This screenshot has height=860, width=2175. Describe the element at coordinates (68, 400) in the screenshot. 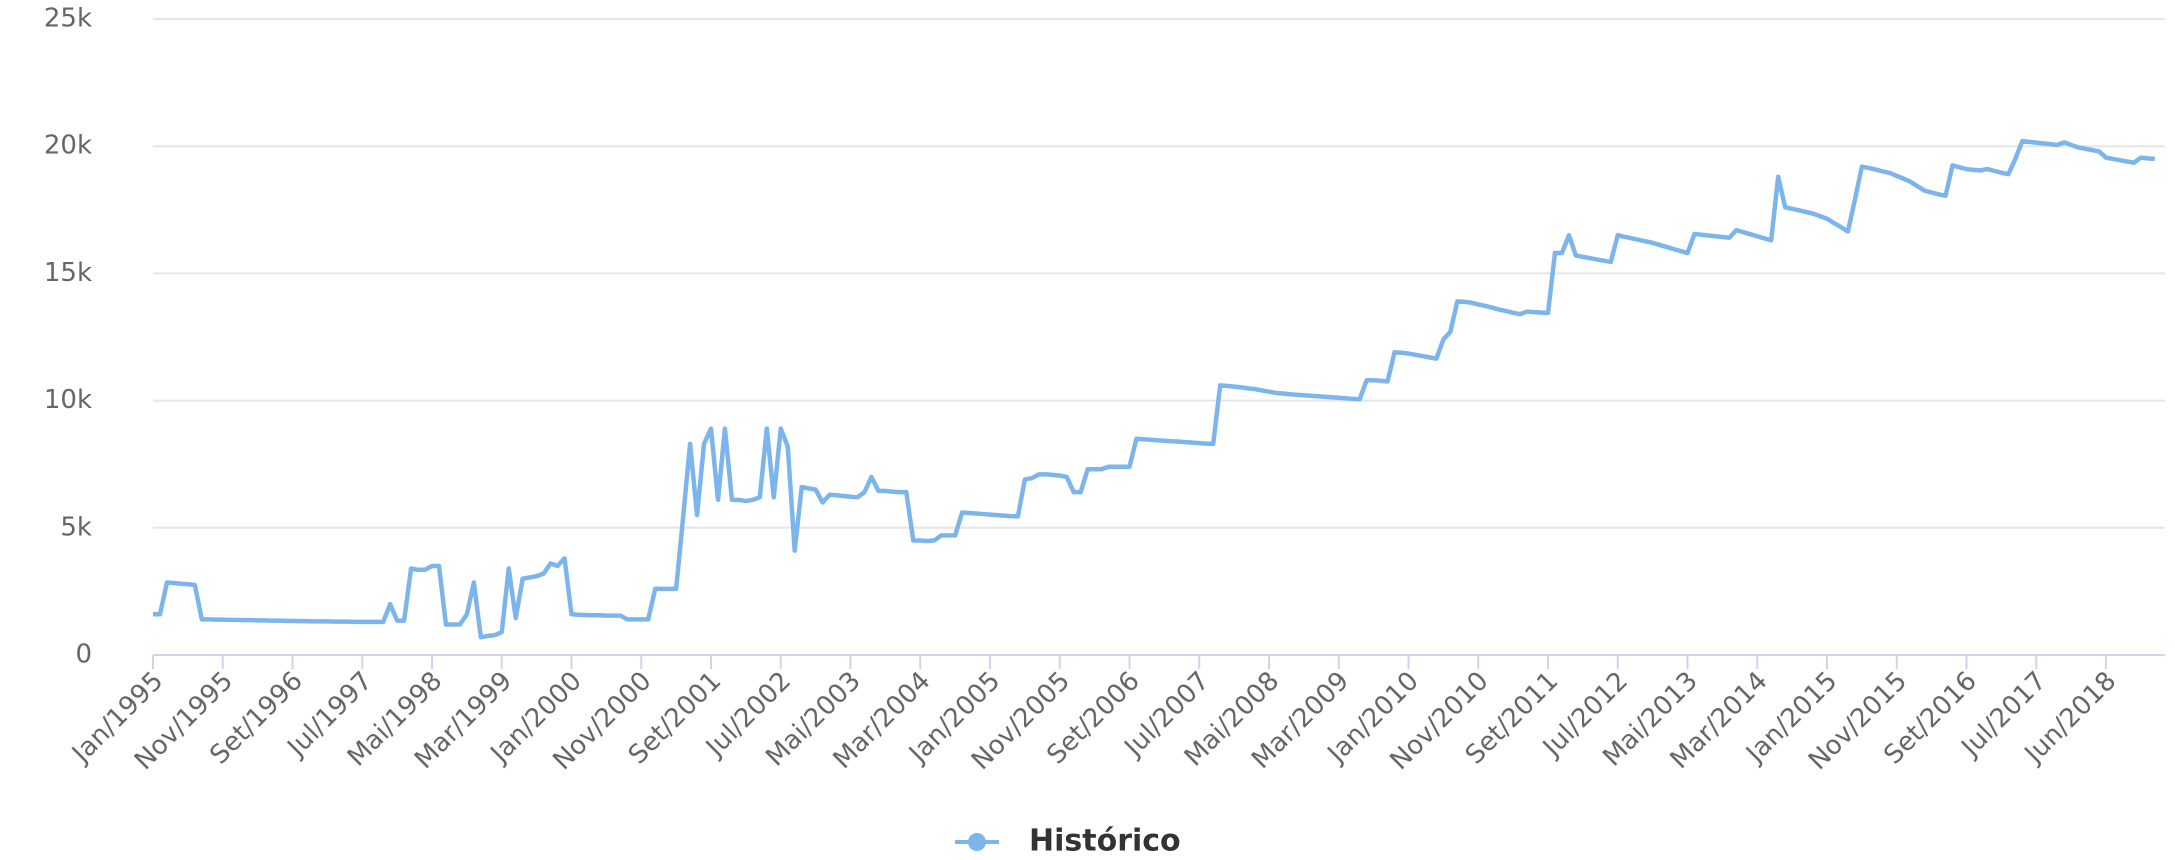

I see `y-tick-label: 10k` at that location.